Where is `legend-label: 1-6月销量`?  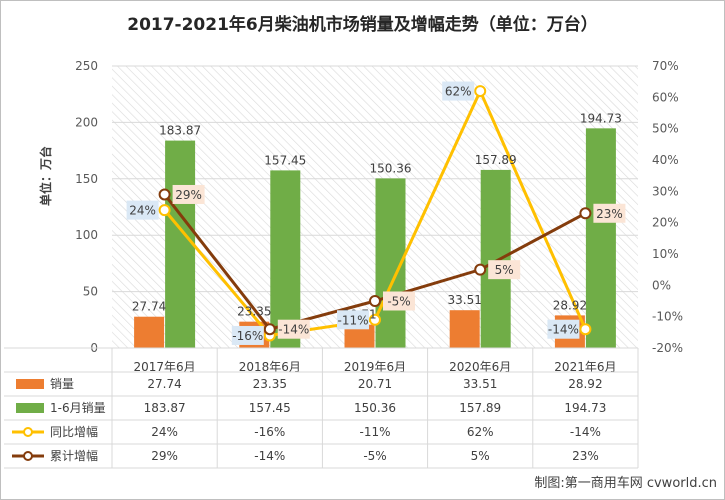
legend-label: 1-6月销量 is located at coordinates (78, 408).